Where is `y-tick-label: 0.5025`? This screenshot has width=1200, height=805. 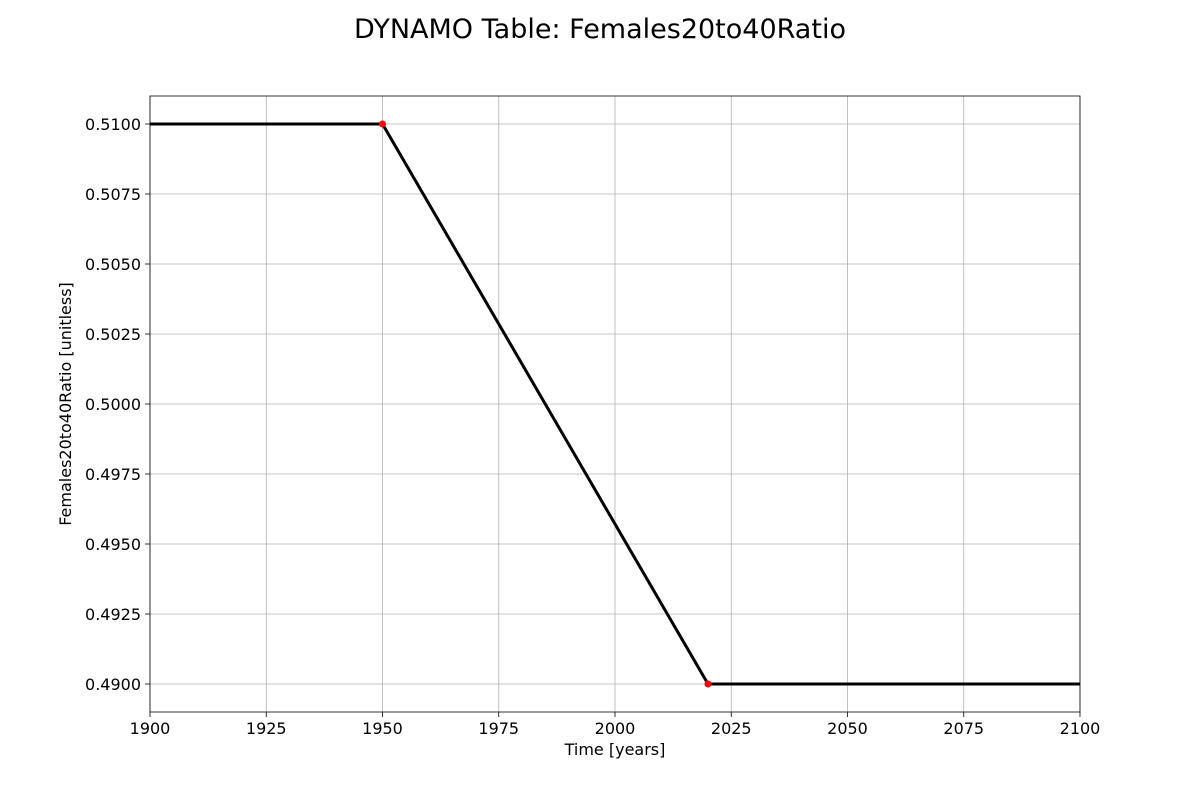
y-tick-label: 0.5025 is located at coordinates (113, 334).